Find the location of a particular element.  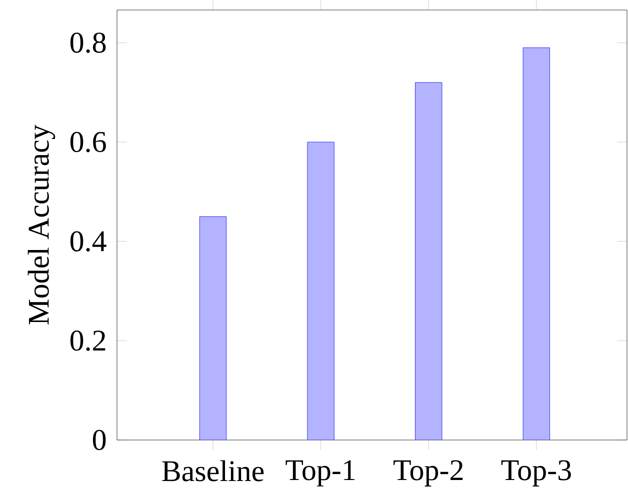

x-tick-label: Baseline is located at coordinates (213, 471).